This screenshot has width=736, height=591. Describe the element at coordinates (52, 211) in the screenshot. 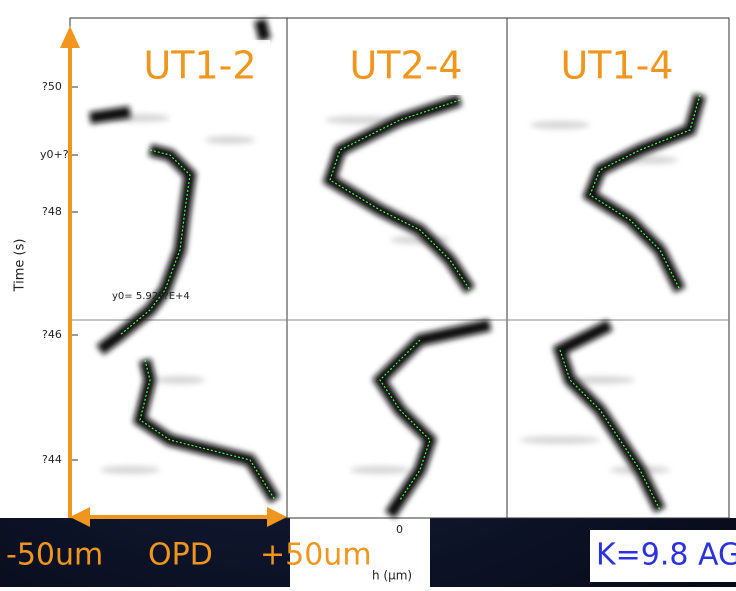

I see `y-tick-label: ?48` at that location.